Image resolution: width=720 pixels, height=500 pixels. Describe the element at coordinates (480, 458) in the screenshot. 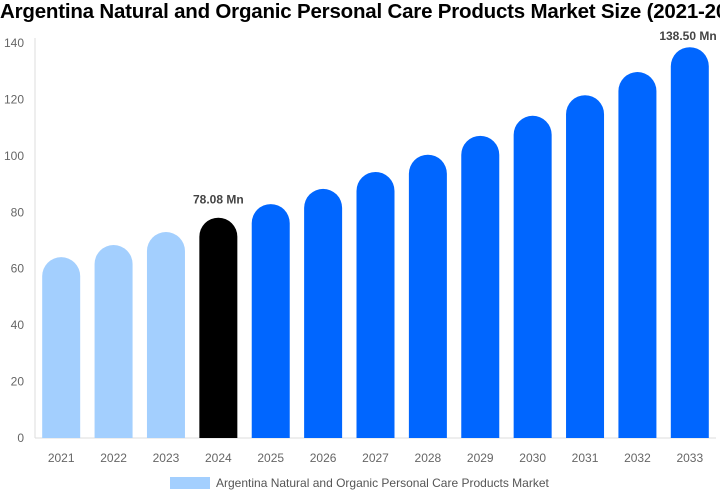

I see `x-tick-label: 2029` at that location.